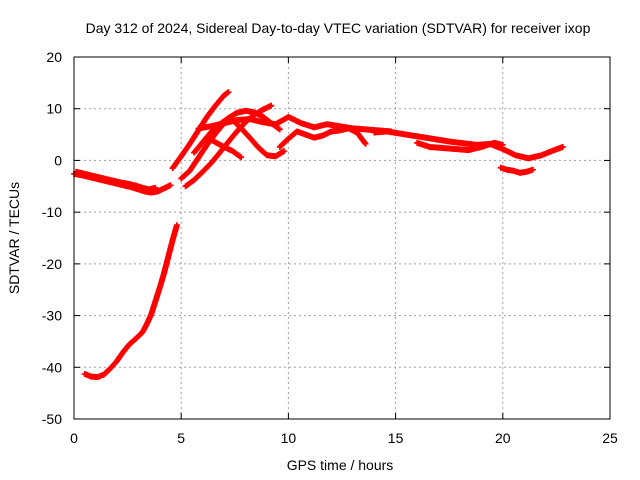  I want to click on x-tick-label: 15, so click(396, 438).